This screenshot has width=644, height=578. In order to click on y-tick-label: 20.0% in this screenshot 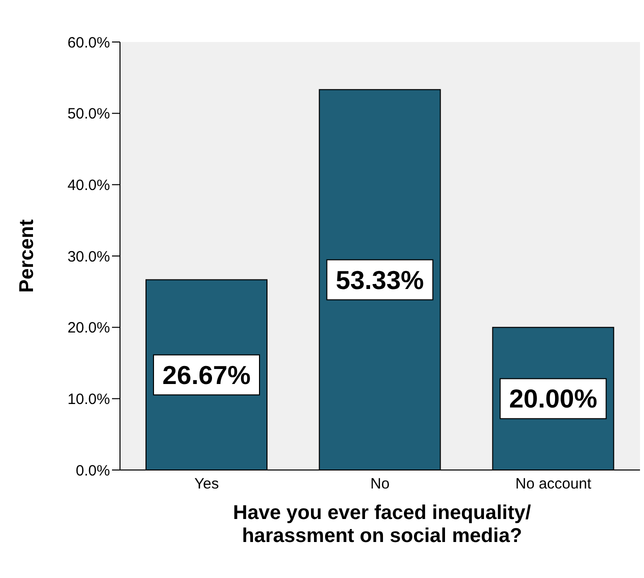, I will do `click(88, 328)`.